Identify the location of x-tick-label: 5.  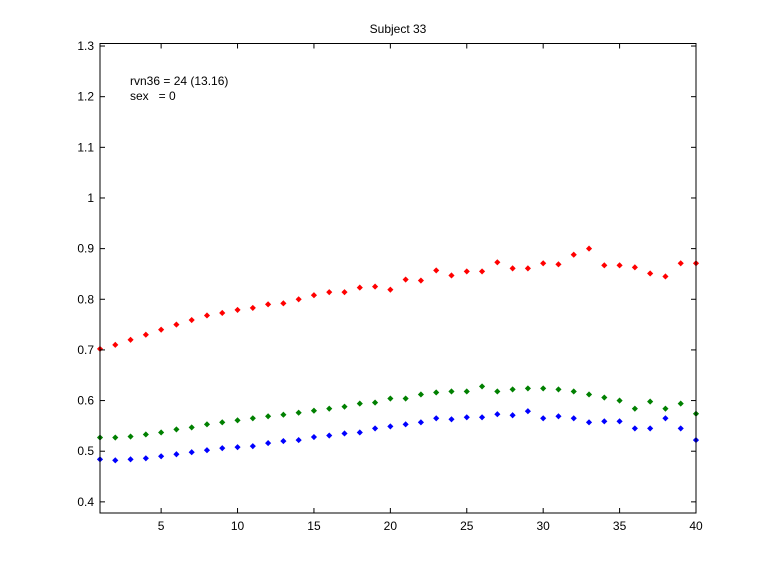
(161, 526).